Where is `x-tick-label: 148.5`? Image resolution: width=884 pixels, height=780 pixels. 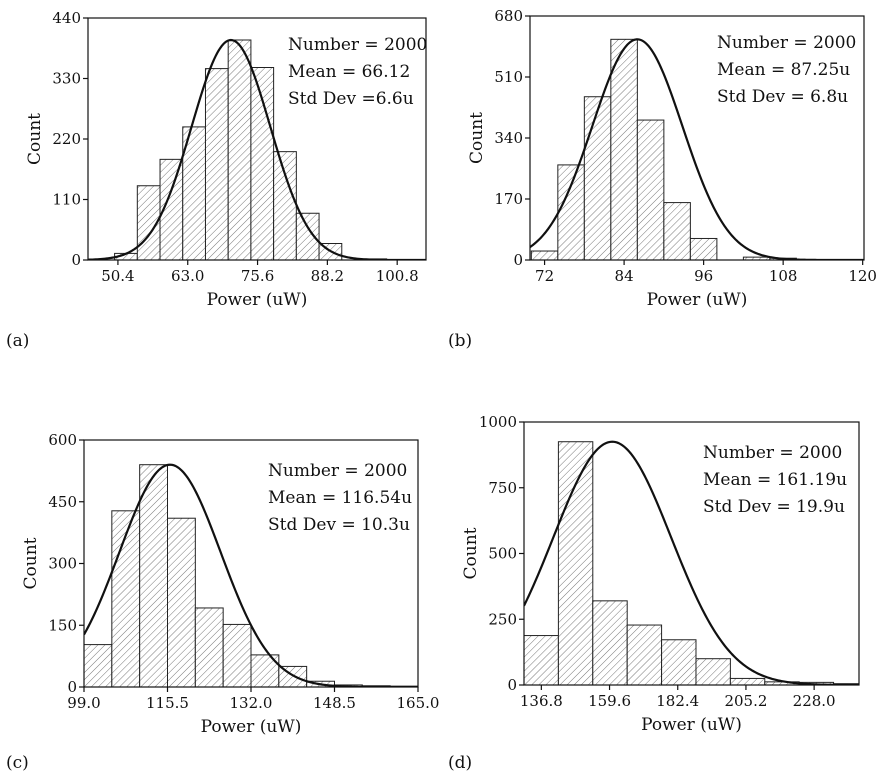
x-tick-label: 148.5 is located at coordinates (334, 703).